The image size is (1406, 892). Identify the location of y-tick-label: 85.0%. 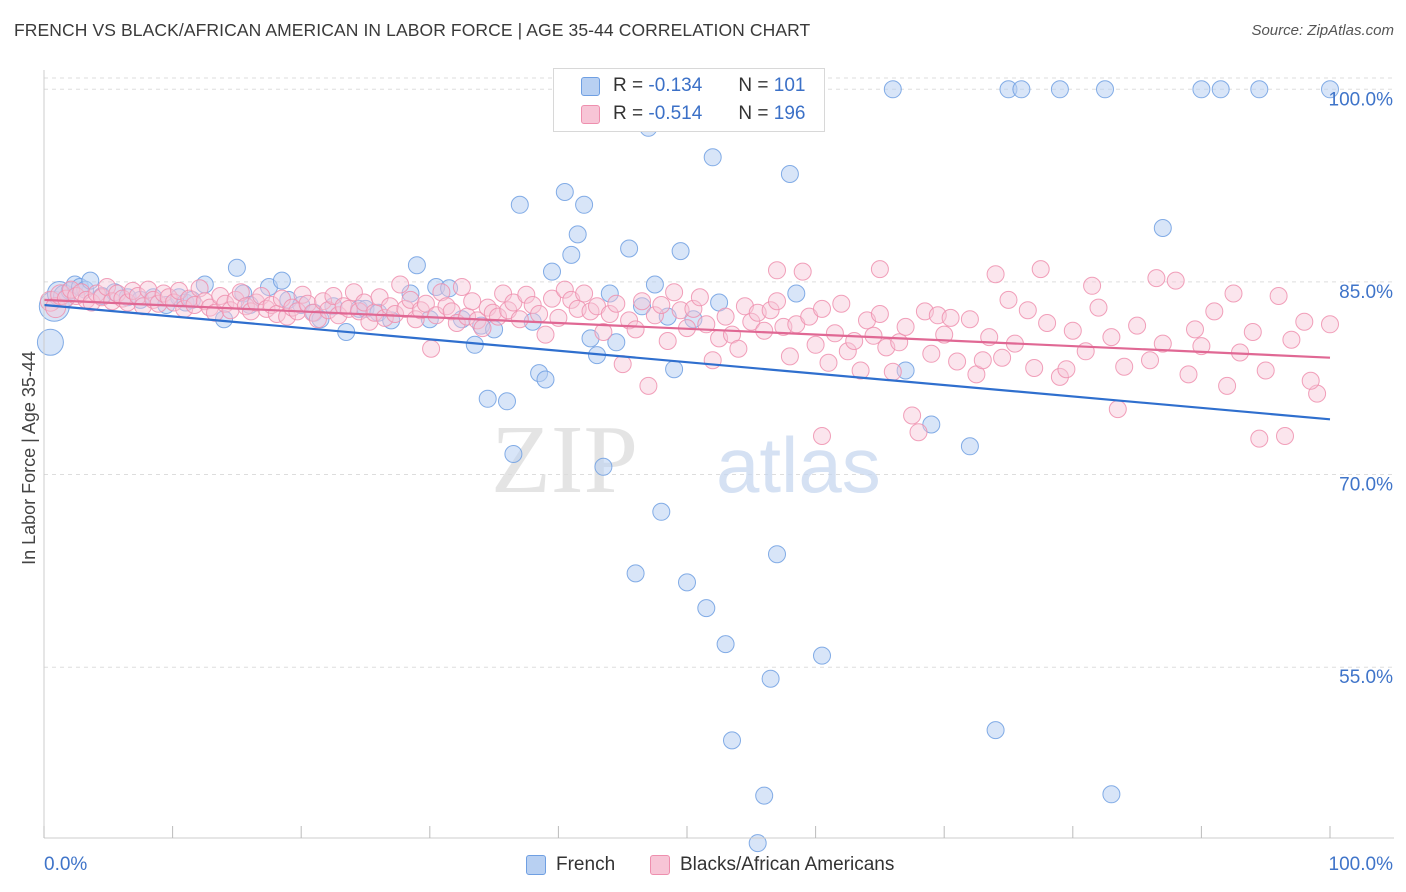
(1366, 292).